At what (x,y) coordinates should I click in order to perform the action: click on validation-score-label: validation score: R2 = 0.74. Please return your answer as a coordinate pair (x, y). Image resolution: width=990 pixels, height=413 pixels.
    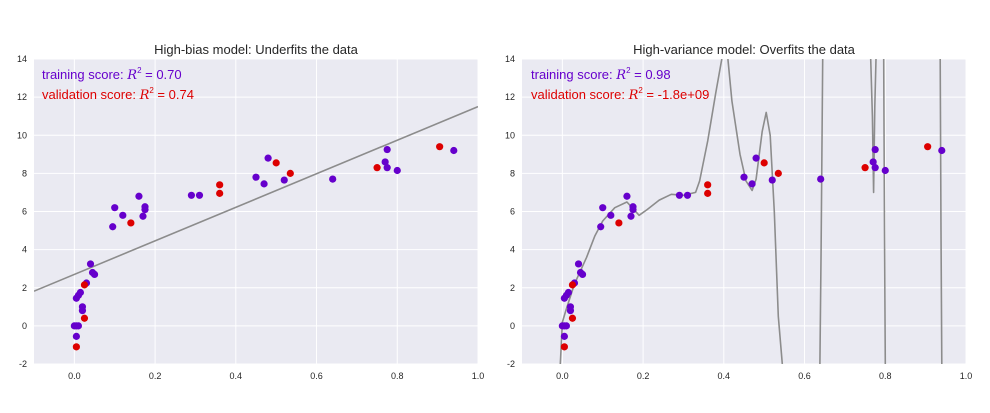
    Looking at the image, I should click on (118, 94).